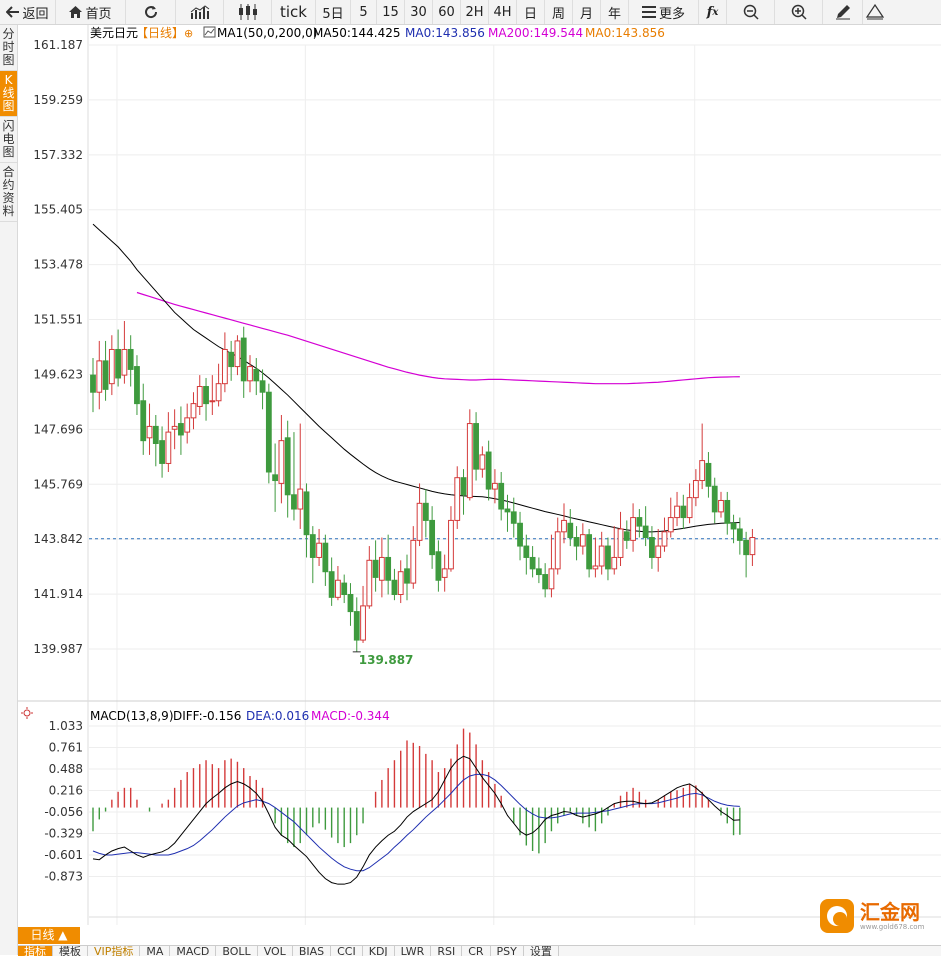  What do you see at coordinates (66, 726) in the screenshot?
I see `macd-tick-label: 1.033` at bounding box center [66, 726].